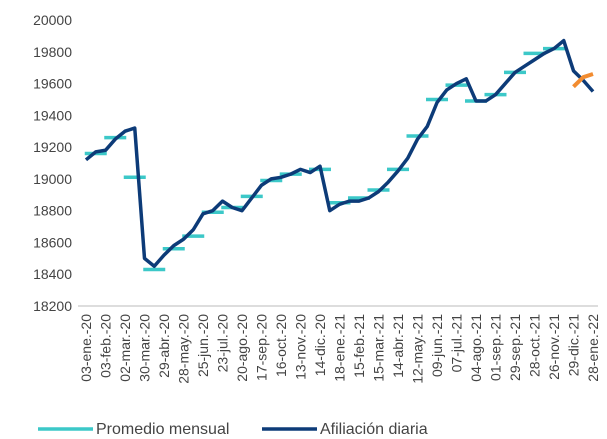  What do you see at coordinates (583, 80) in the screenshot?
I see `highlight-line` at bounding box center [583, 80].